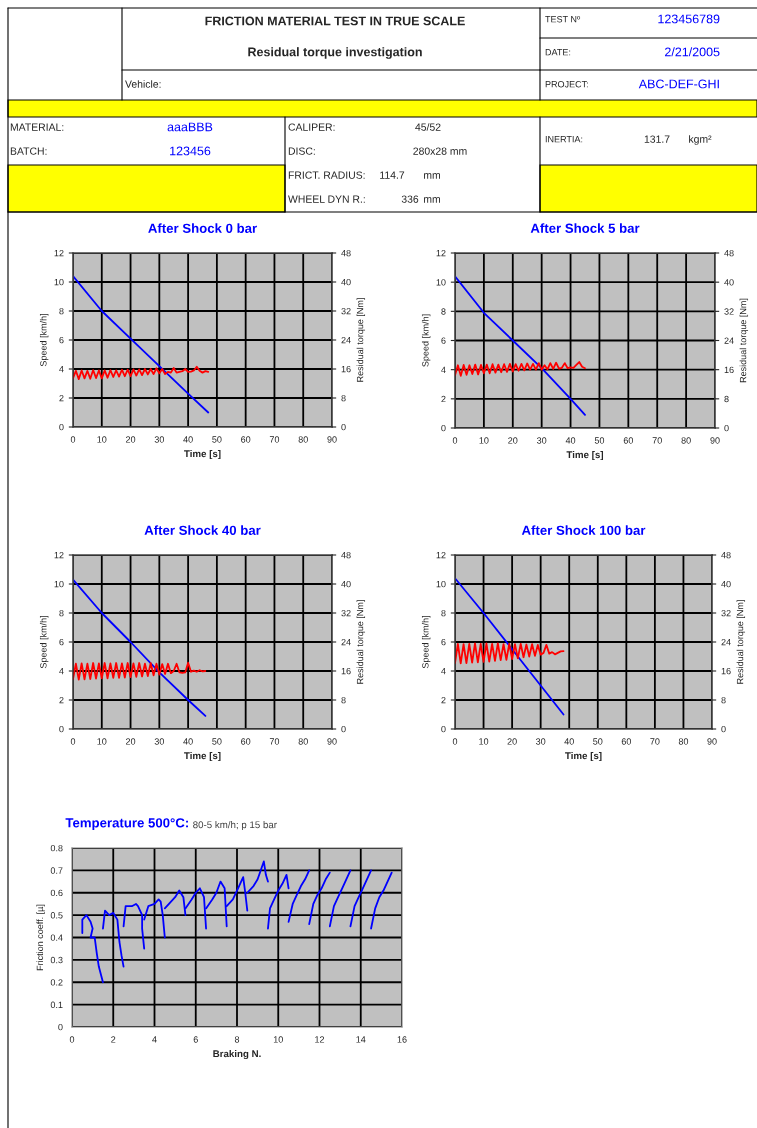 The image size is (757, 1128). What do you see at coordinates (237, 1039) in the screenshot?
I see `x-tick-label: 8` at bounding box center [237, 1039].